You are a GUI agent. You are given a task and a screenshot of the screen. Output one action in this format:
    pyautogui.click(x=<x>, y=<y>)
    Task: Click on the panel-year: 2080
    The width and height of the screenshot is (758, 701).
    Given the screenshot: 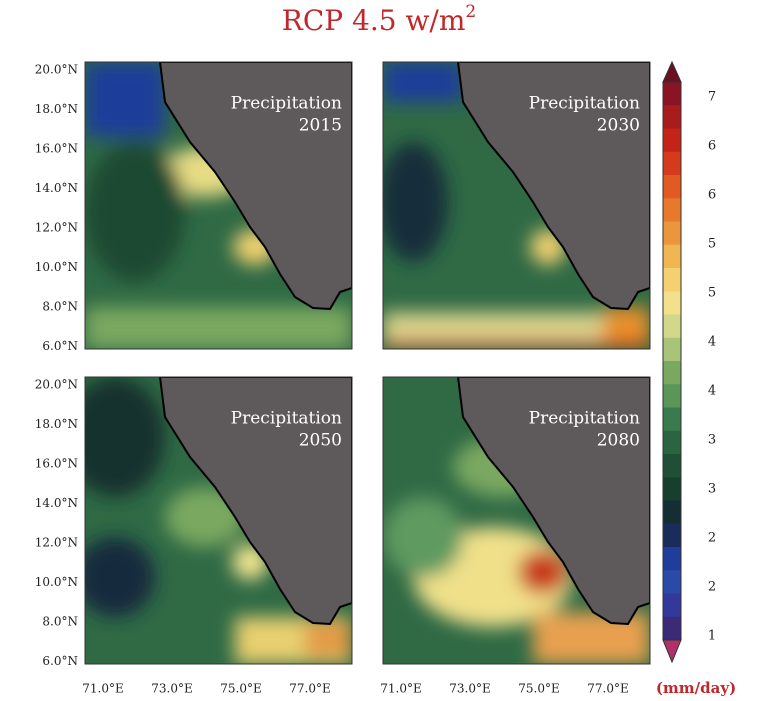 What is the action you would take?
    pyautogui.click(x=618, y=441)
    